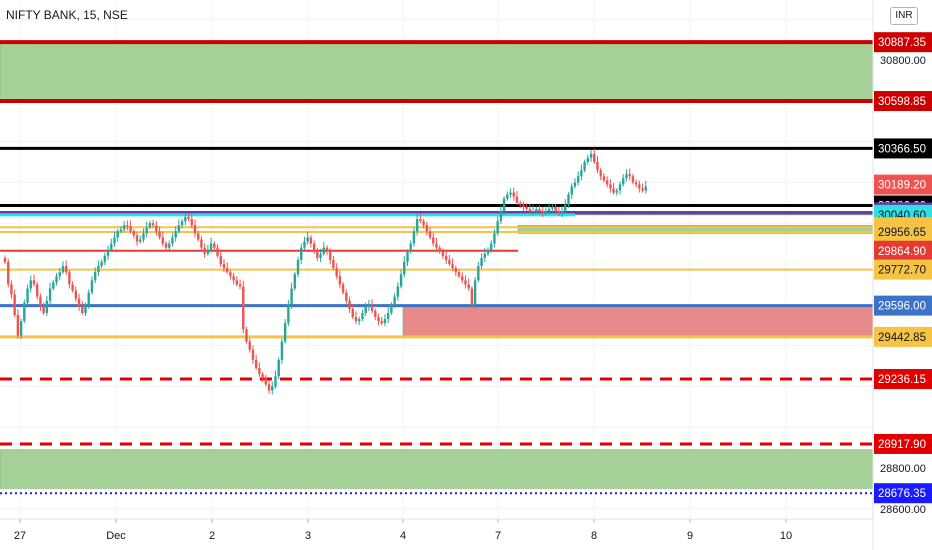  I want to click on price-label-29442.85: 29442.85, so click(902, 338).